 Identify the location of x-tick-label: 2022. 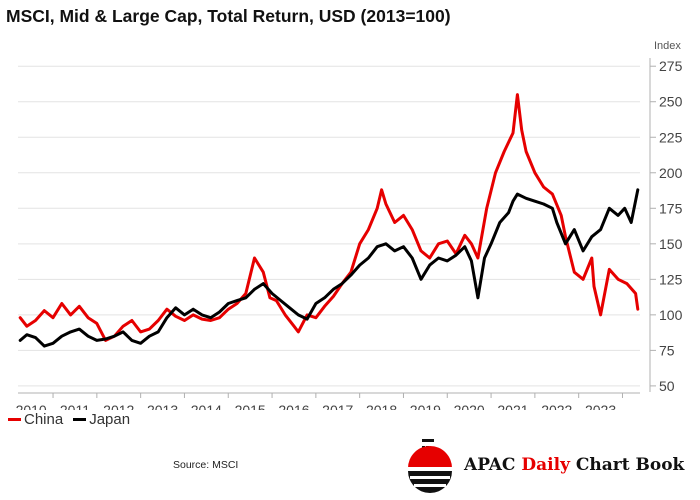
(556, 406).